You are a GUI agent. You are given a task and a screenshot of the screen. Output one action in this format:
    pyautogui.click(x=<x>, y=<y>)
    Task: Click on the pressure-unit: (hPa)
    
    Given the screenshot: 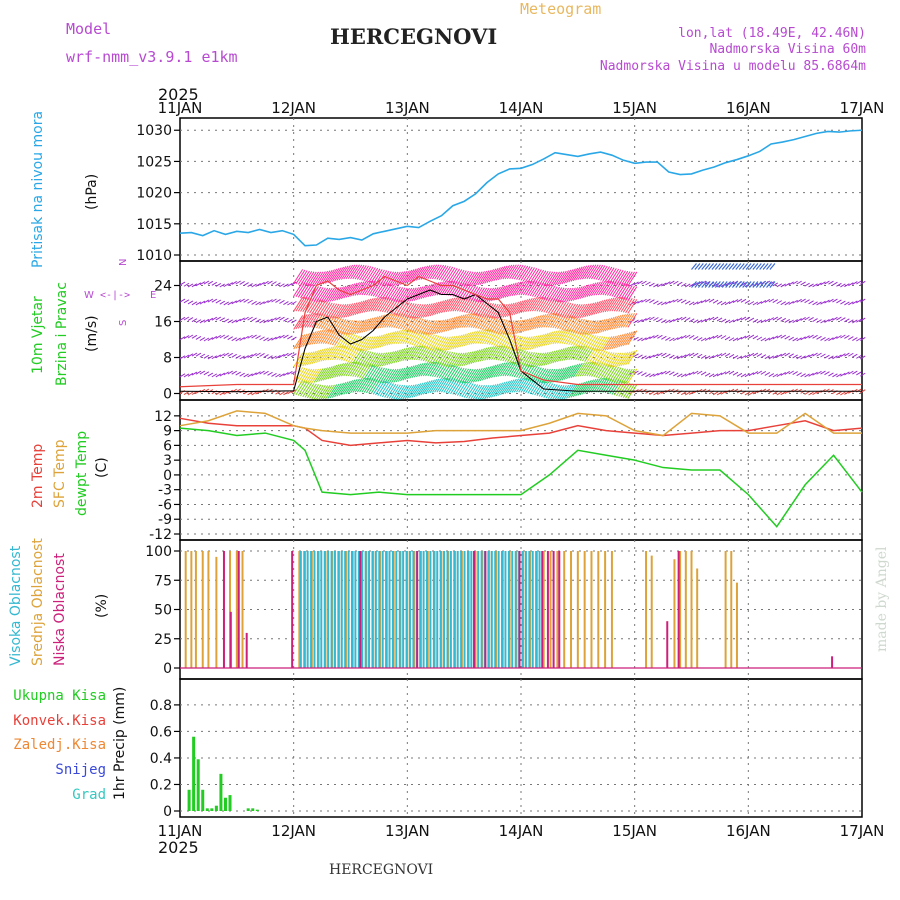 What is the action you would take?
    pyautogui.click(x=92, y=192)
    